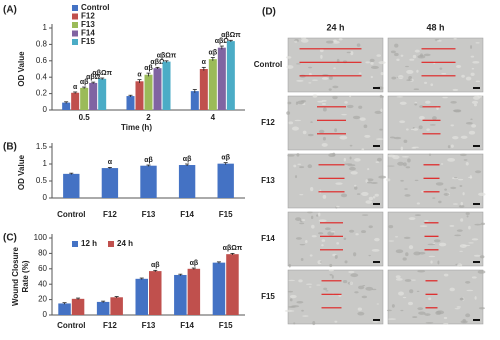  What do you see at coordinates (41, 237) in the screenshot?
I see `y-tick-label: 100` at bounding box center [41, 237].